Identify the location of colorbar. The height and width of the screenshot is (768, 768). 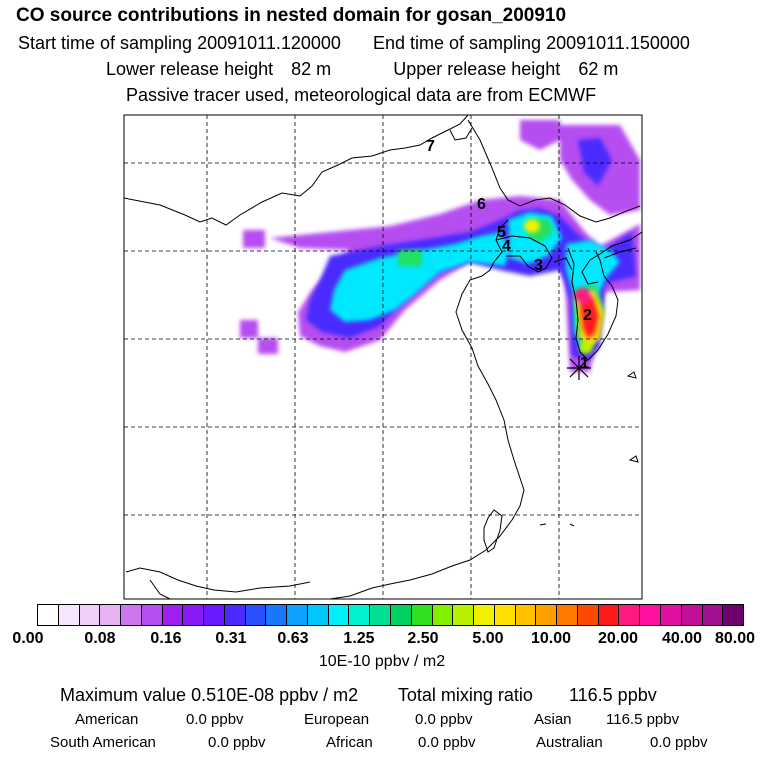
(390, 615).